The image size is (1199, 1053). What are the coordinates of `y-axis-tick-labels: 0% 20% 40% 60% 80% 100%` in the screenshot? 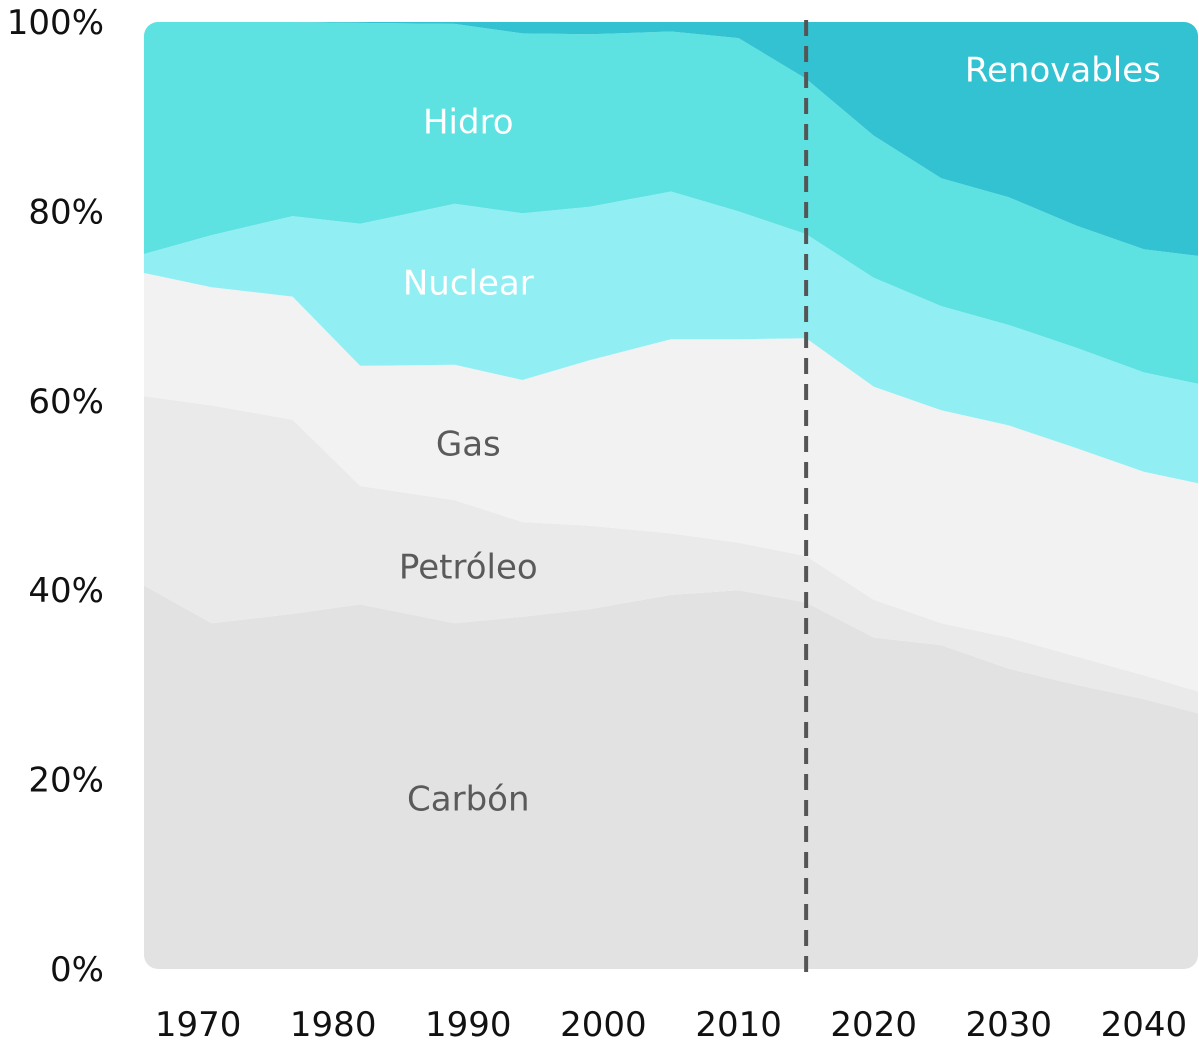 It's located at (55, 496).